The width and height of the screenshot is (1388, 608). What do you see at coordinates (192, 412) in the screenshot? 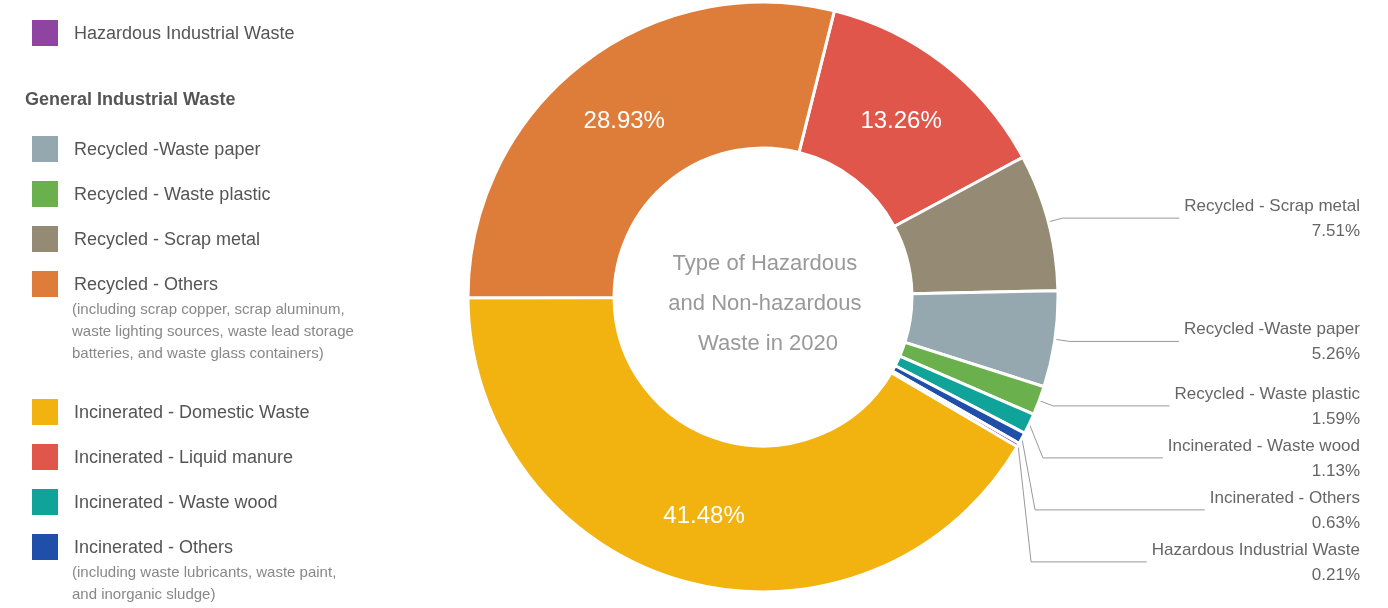
I see `legend-label: Incinerated - Domestic Waste` at bounding box center [192, 412].